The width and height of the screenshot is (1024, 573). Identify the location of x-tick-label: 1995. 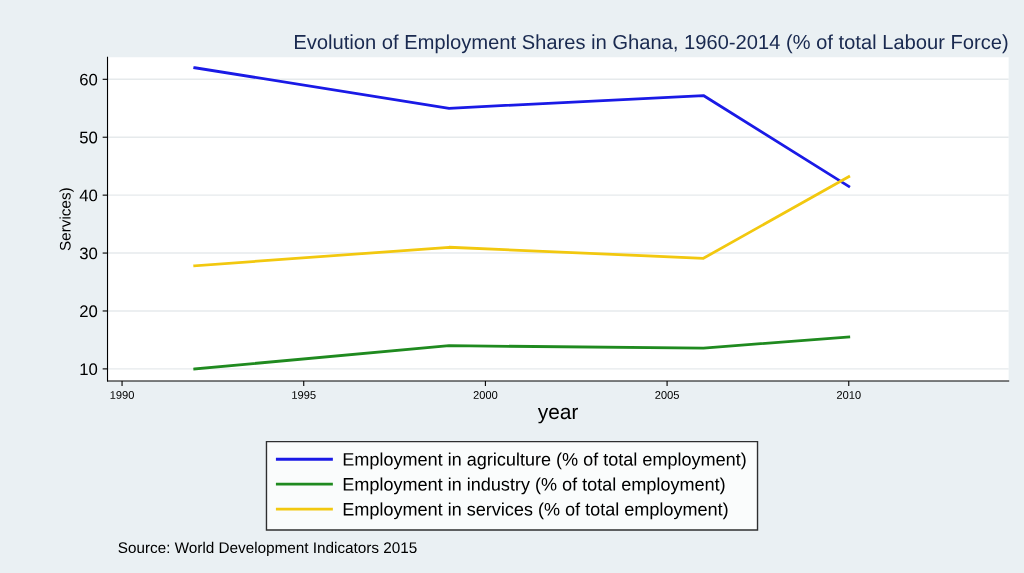
(304, 395).